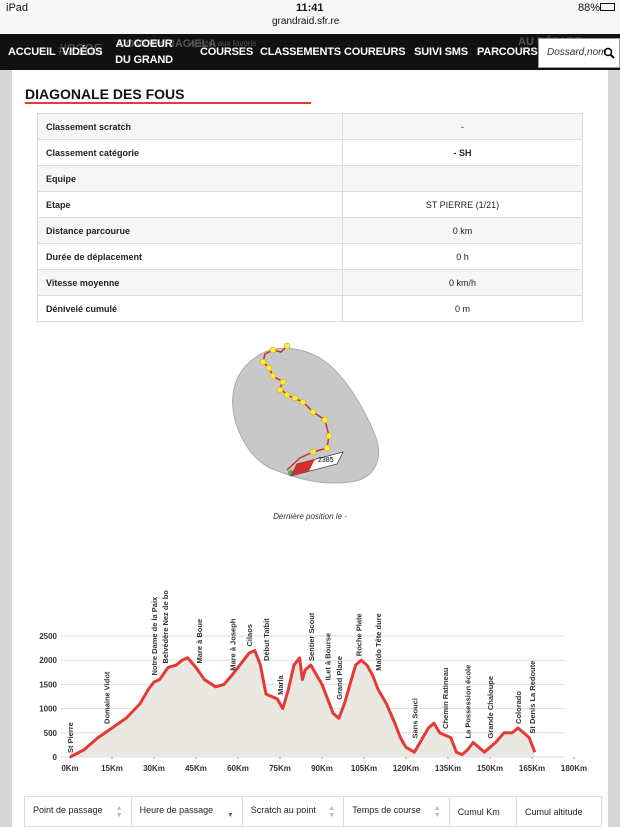 This screenshot has width=620, height=827. Describe the element at coordinates (310, 8) in the screenshot. I see `time: 11:41` at that location.